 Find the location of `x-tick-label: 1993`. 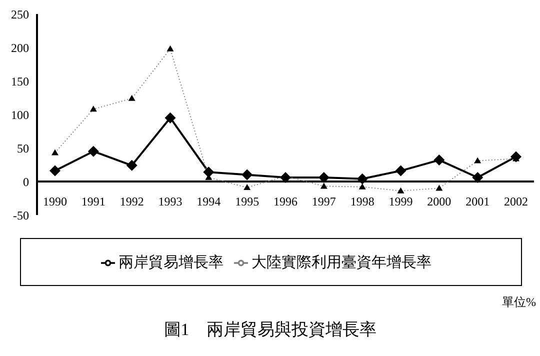

x-tick-label: 1993 is located at coordinates (170, 201).